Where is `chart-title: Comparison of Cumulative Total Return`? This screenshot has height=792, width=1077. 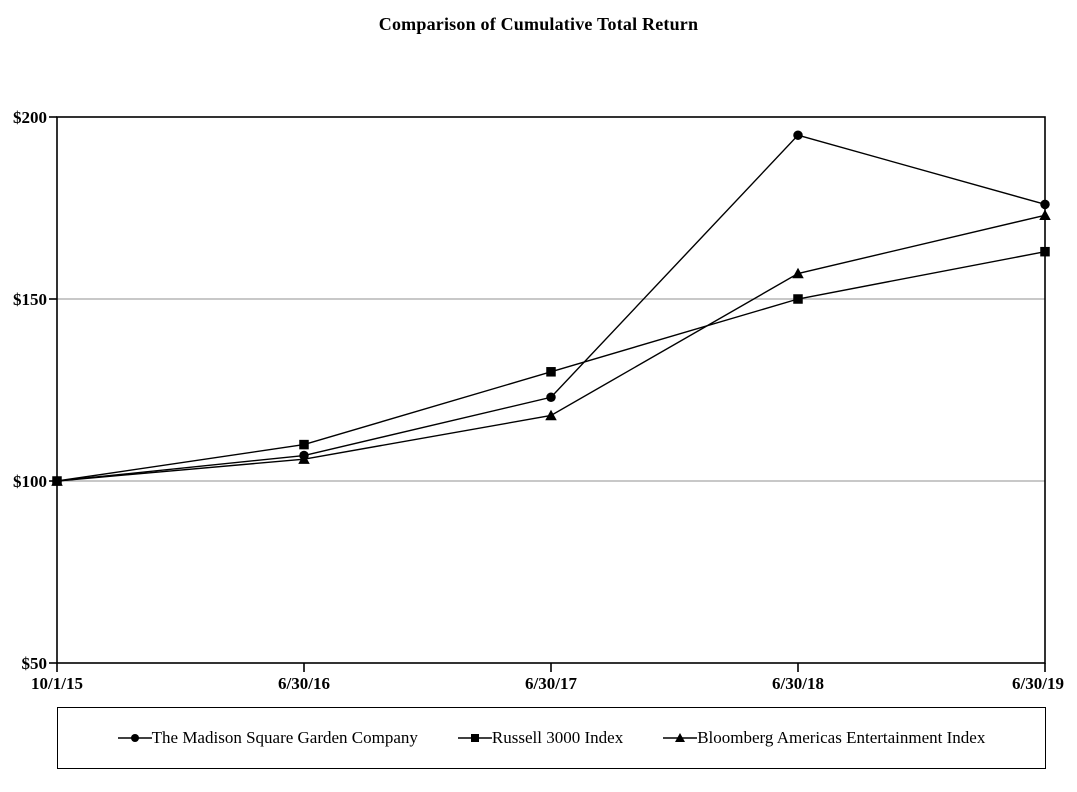 chart-title: Comparison of Cumulative Total Return is located at coordinates (538, 24).